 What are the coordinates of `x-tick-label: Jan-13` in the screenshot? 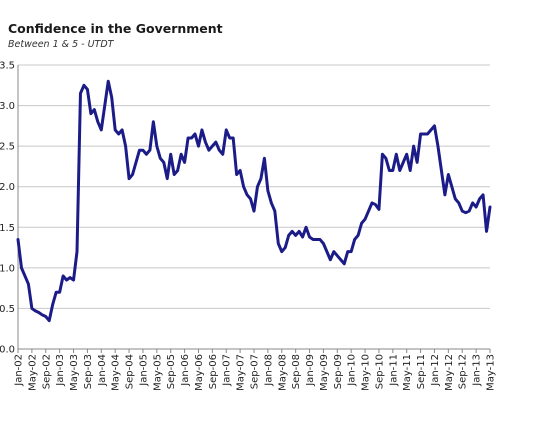 It's located at (477, 370).